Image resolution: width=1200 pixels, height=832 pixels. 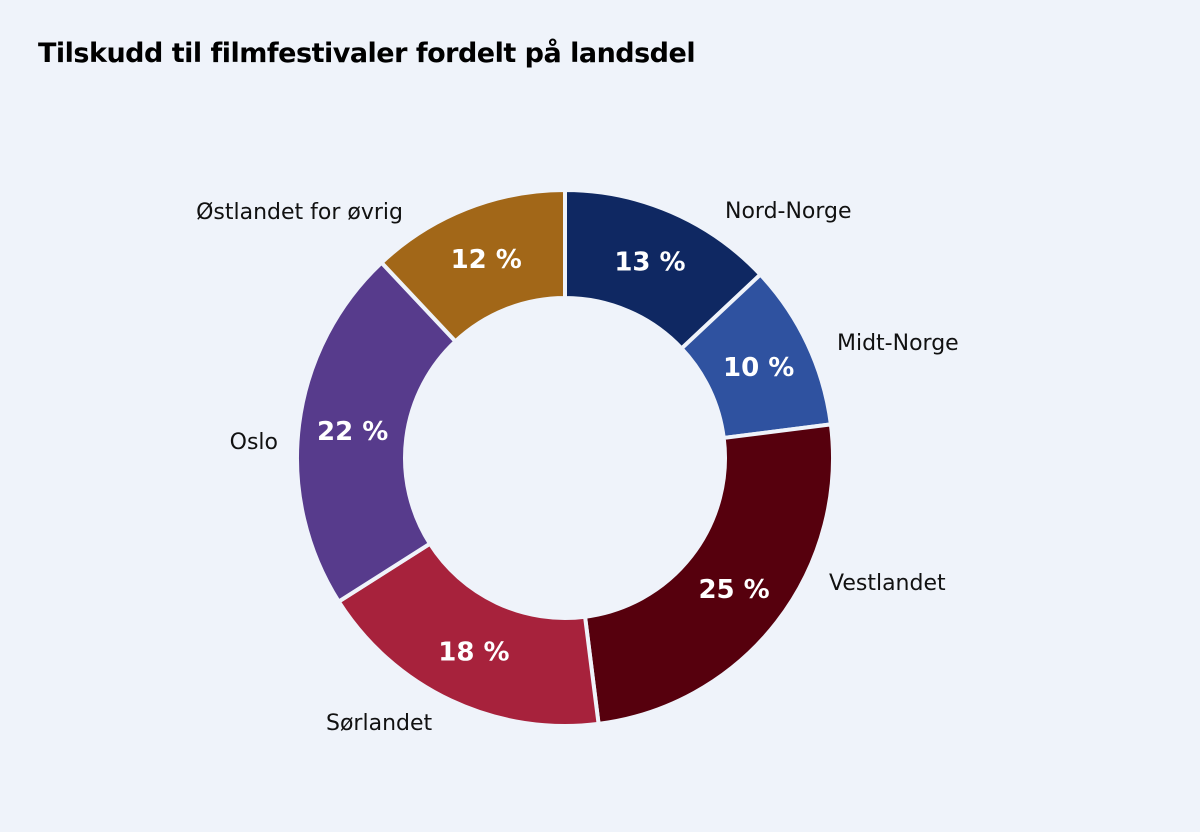 What do you see at coordinates (898, 343) in the screenshot?
I see `slice-category-label: Midt-Norge` at bounding box center [898, 343].